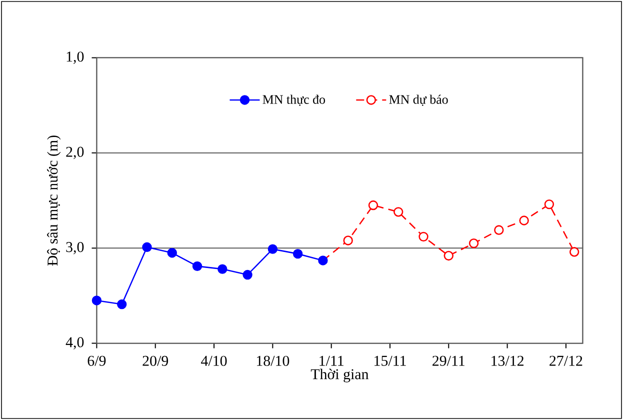 This screenshot has height=420, width=623. What do you see at coordinates (332, 361) in the screenshot?
I see `x-tick-label: 1/11` at bounding box center [332, 361].